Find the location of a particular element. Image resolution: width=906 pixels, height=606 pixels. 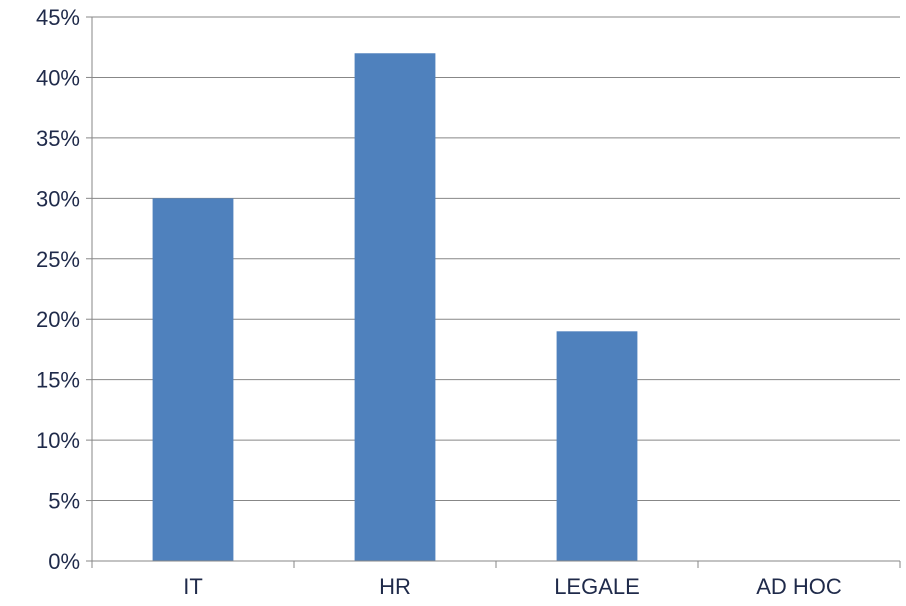

x-category-label: IT is located at coordinates (193, 586).